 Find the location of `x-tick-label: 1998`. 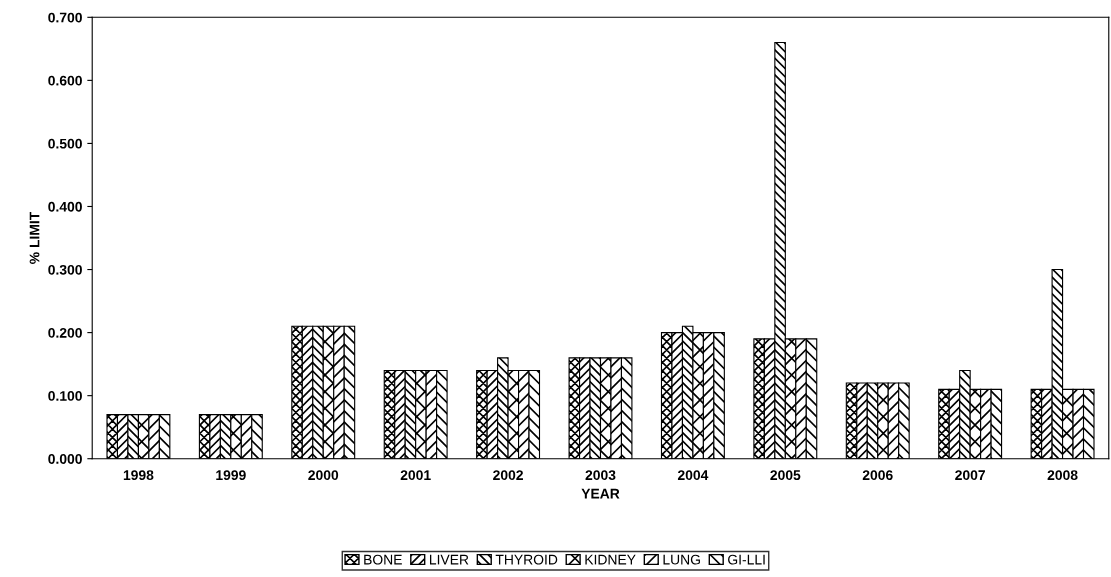

x-tick-label: 1998 is located at coordinates (138, 475).